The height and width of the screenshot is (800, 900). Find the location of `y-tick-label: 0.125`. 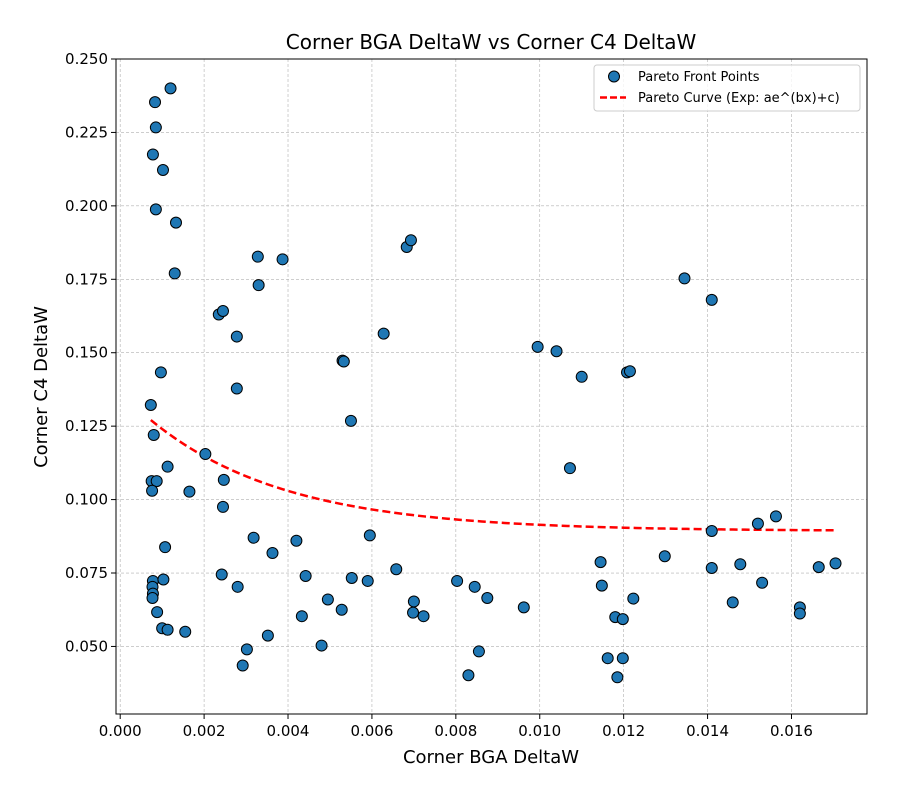

y-tick-label: 0.125 is located at coordinates (86, 426).